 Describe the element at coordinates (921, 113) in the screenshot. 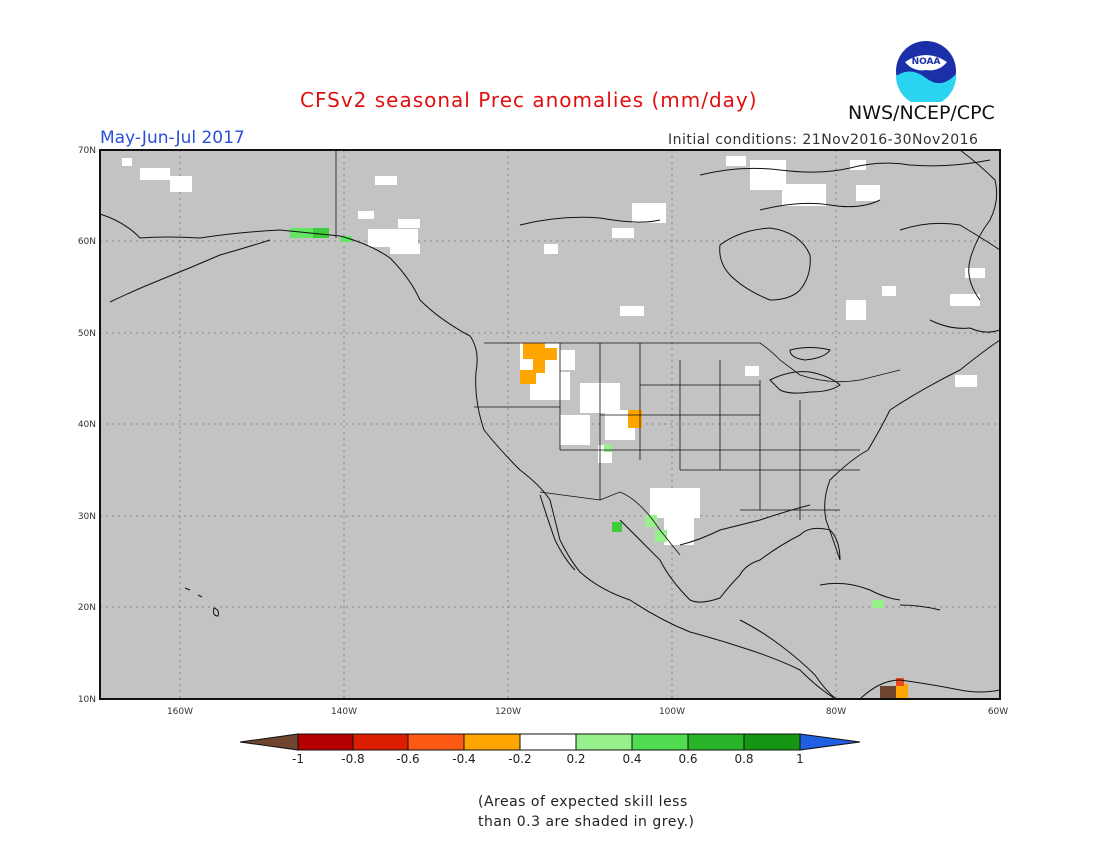

I see `agency-label: NWS/NCEP/CPC` at that location.